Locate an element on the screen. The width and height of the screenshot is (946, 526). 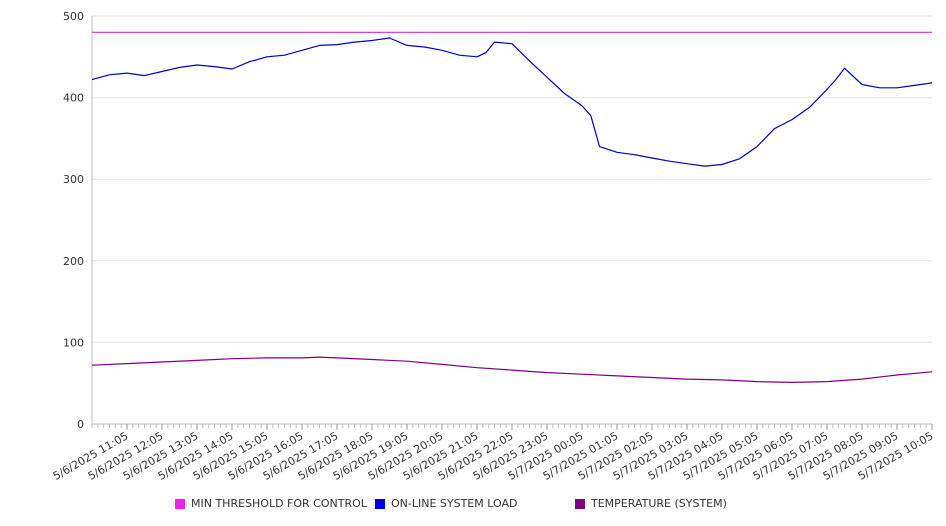
y-tick-label: 500 is located at coordinates (73, 16).